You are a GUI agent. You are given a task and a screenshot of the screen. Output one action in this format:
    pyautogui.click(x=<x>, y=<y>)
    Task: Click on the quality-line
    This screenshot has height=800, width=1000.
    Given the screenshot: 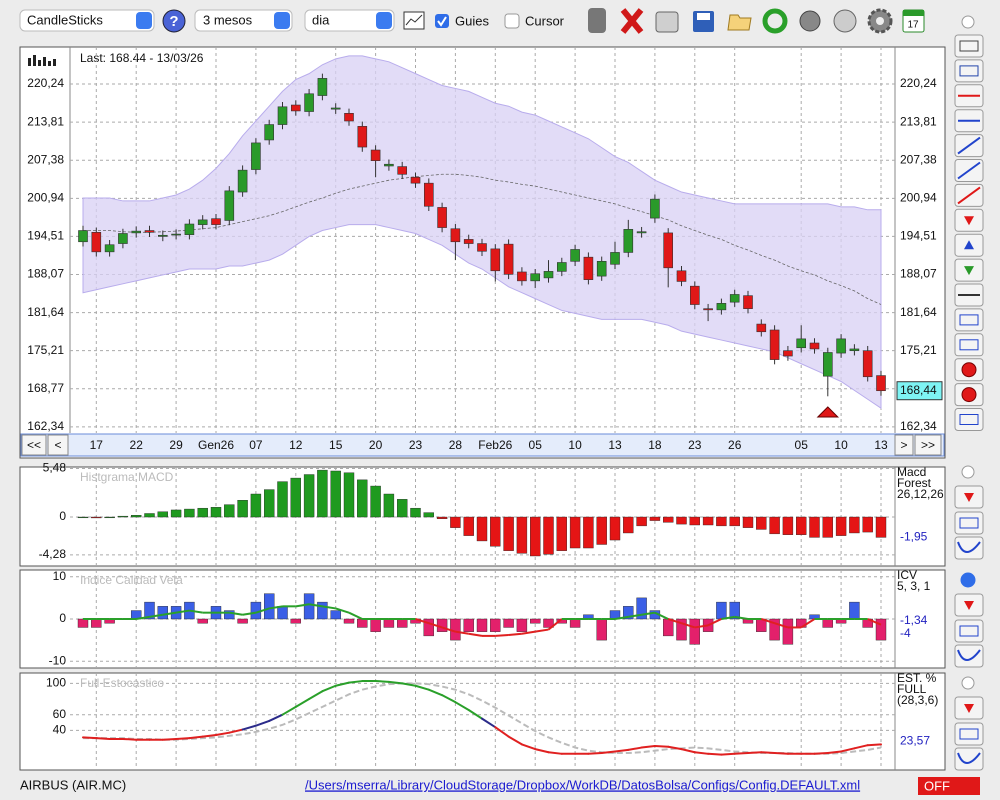 What is the action you would take?
    pyautogui.click(x=515, y=634)
    